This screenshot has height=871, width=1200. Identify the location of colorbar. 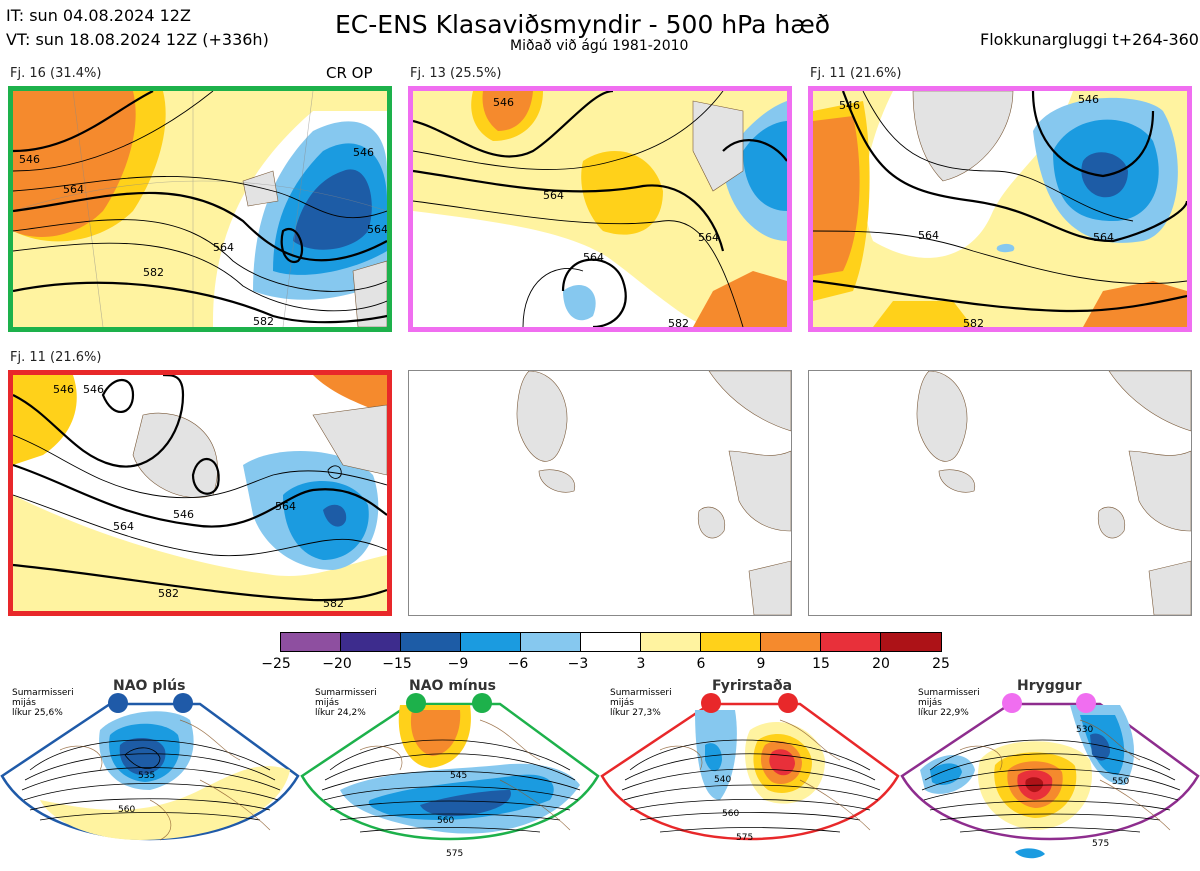
(611, 642).